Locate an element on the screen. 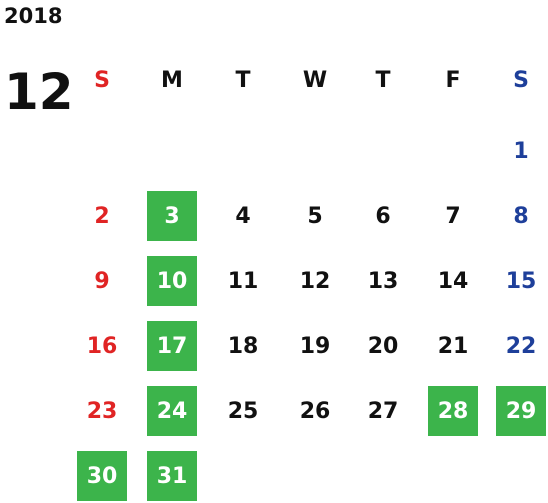  day: 4 is located at coordinates (243, 216).